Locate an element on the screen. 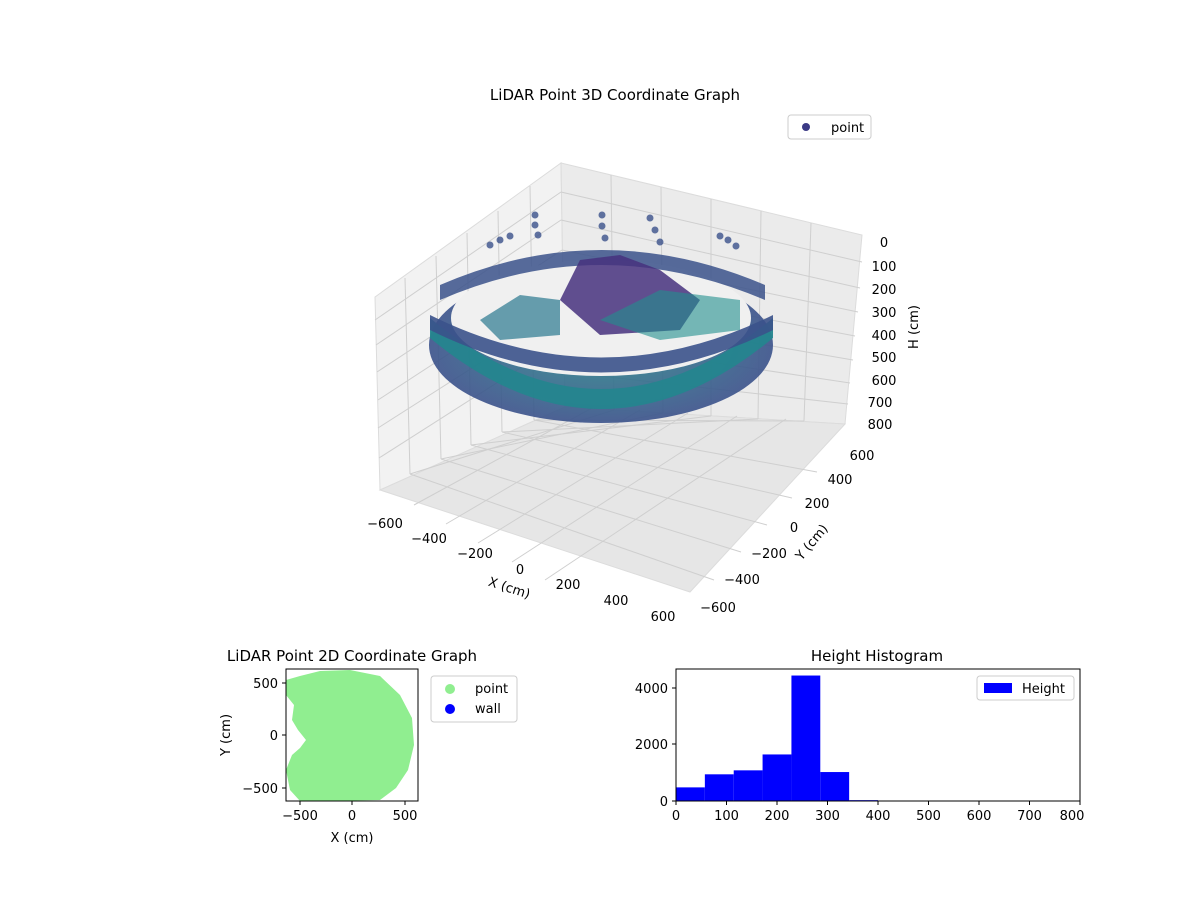  x-tick-label: −200 is located at coordinates (475, 554).